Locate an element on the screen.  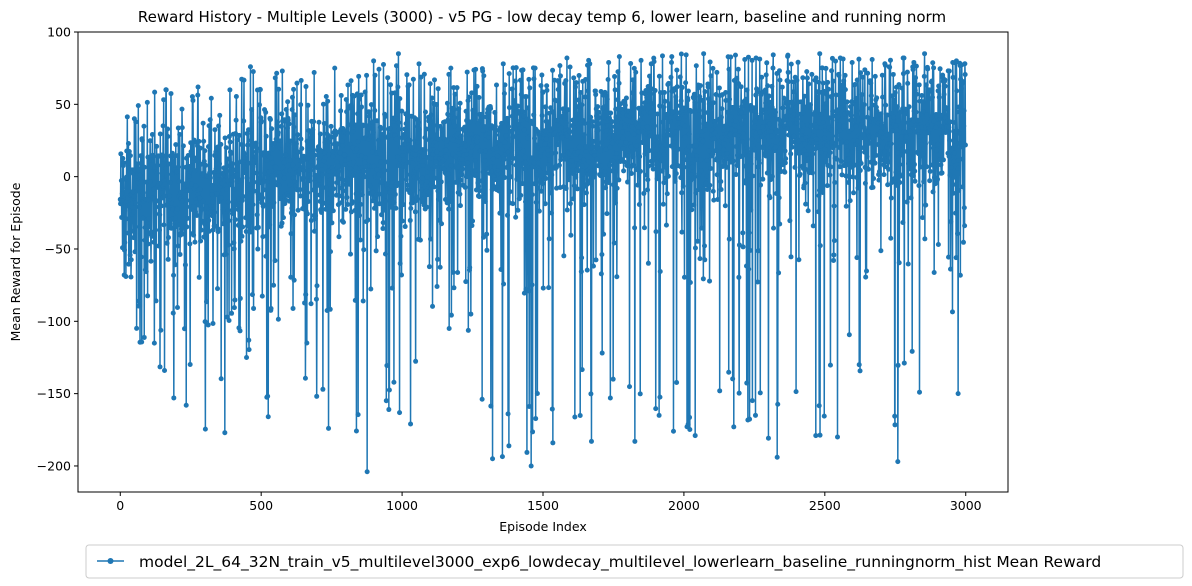
x-tick-label: 500 is located at coordinates (261, 505).